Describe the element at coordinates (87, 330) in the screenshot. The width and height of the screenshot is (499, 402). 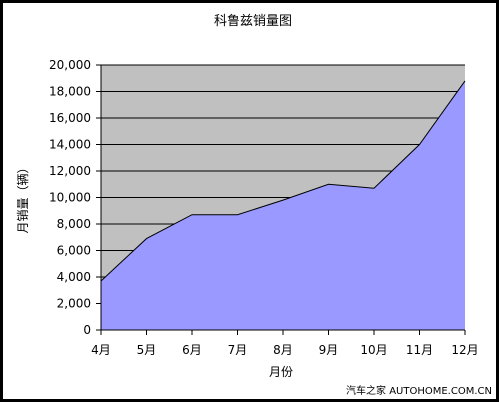
I see `y-tick-label: 0` at that location.